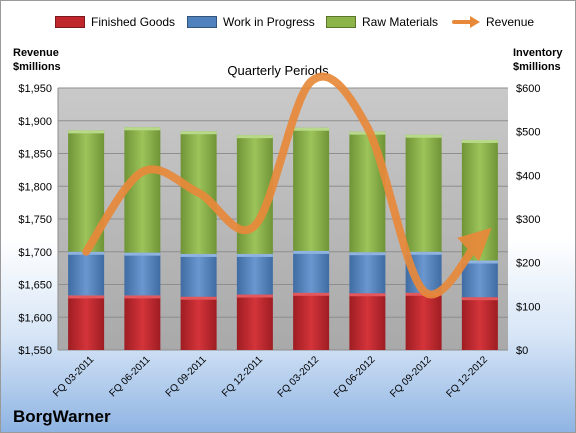 This screenshot has height=433, width=576. What do you see at coordinates (269, 22) in the screenshot?
I see `legend-label-wip: Work in Progress` at bounding box center [269, 22].